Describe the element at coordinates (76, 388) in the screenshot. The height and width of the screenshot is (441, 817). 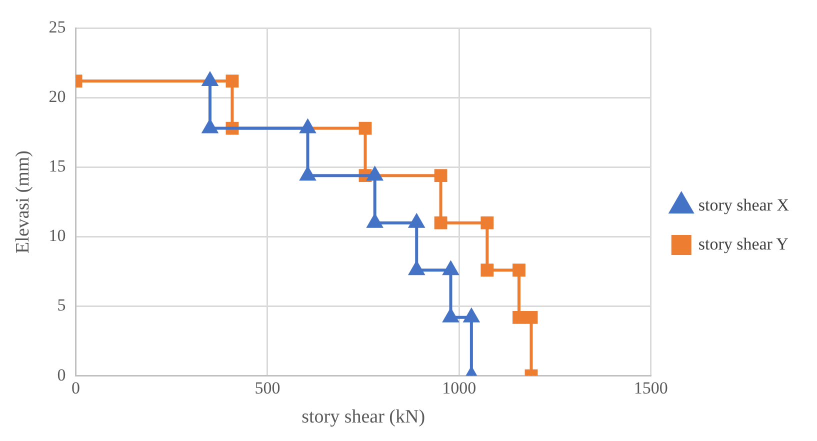
I see `x-tick-label: 0` at that location.